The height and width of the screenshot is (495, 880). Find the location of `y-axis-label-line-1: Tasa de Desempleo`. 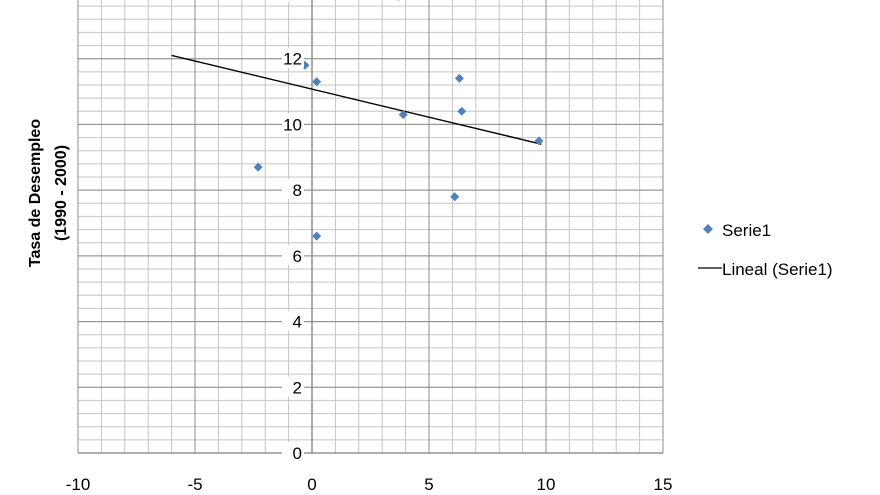

y-axis-label-line-1: Tasa de Desempleo is located at coordinates (35, 193).